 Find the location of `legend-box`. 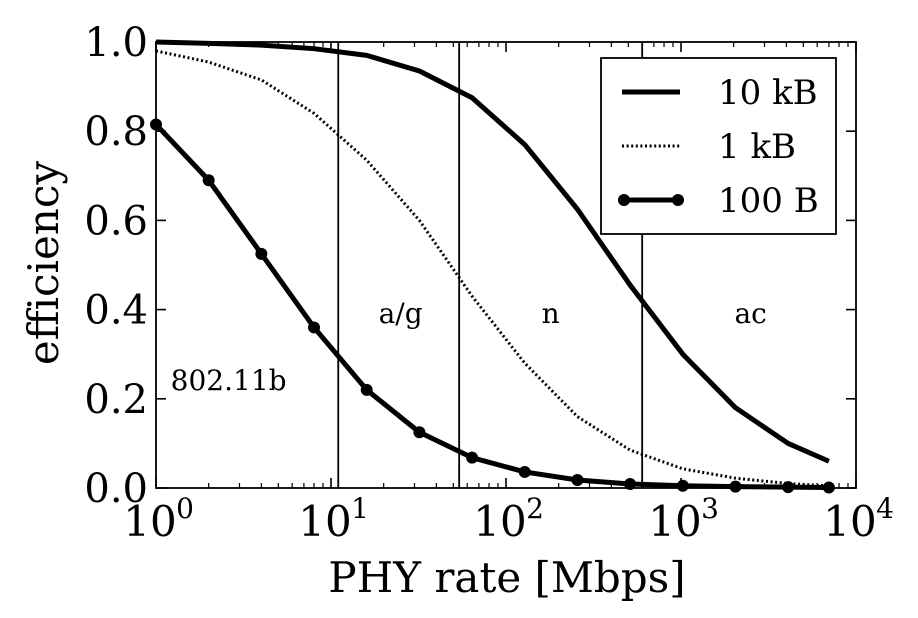

legend-box is located at coordinates (718, 146).